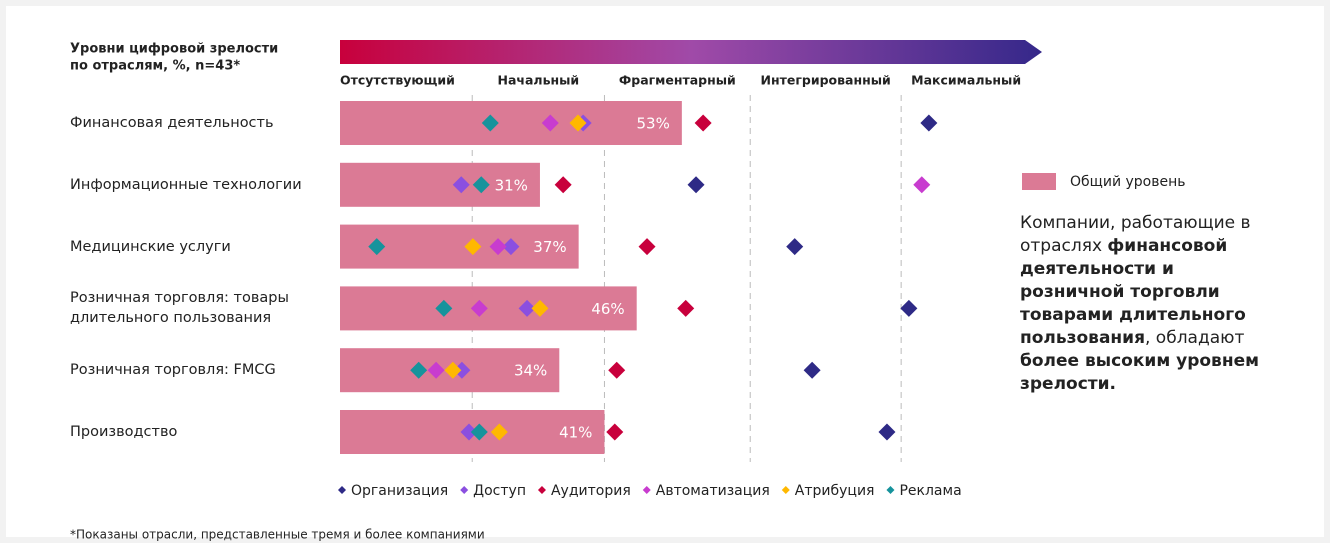 The height and width of the screenshot is (543, 1330). I want to click on level-label: Начальный, so click(539, 80).